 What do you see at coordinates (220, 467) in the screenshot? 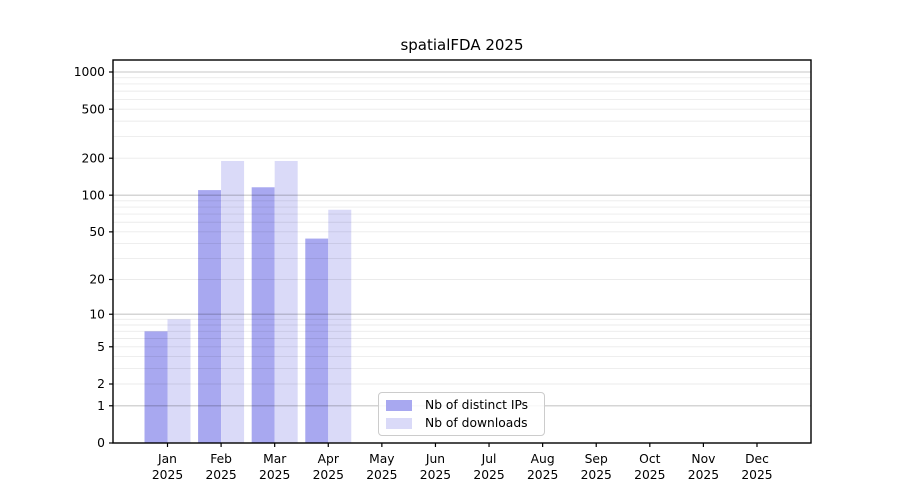
I see `x-axis-tick-label: Feb 2025` at bounding box center [220, 467].